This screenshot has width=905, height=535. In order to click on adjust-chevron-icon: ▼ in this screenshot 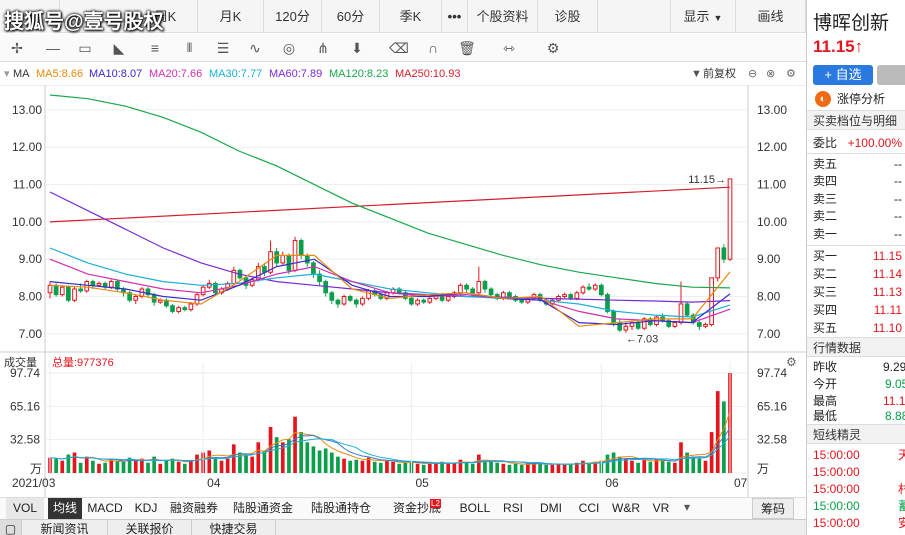, I will do `click(696, 74)`.